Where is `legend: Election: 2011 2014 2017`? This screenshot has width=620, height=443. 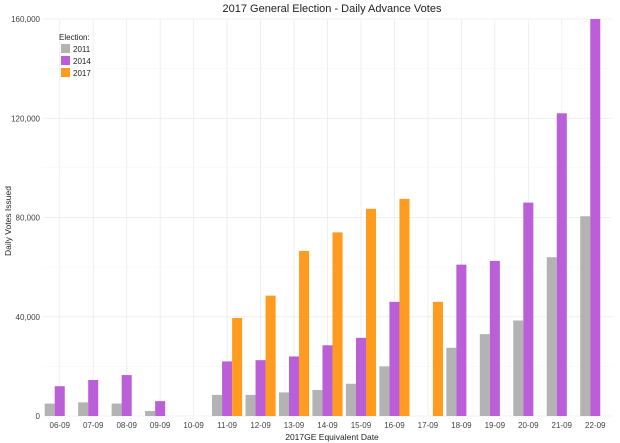
legend: Election: 2011 2014 2017 is located at coordinates (75, 55).